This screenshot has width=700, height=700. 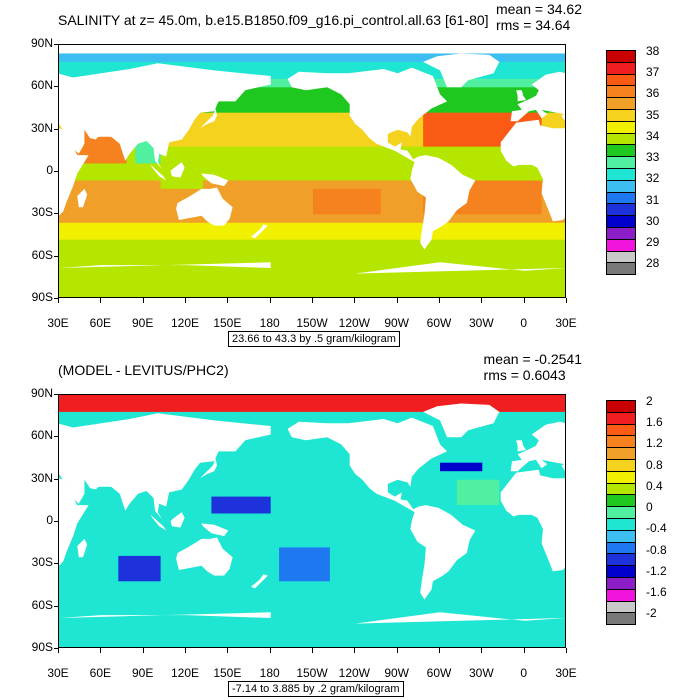 What do you see at coordinates (381, 158) in the screenshot?
I see `land-americas` at bounding box center [381, 158].